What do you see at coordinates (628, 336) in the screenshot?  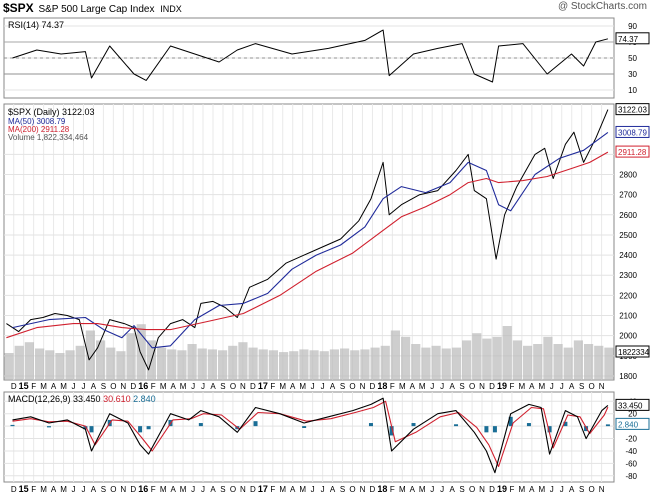 I see `price-tick-label: 2000` at bounding box center [628, 336].